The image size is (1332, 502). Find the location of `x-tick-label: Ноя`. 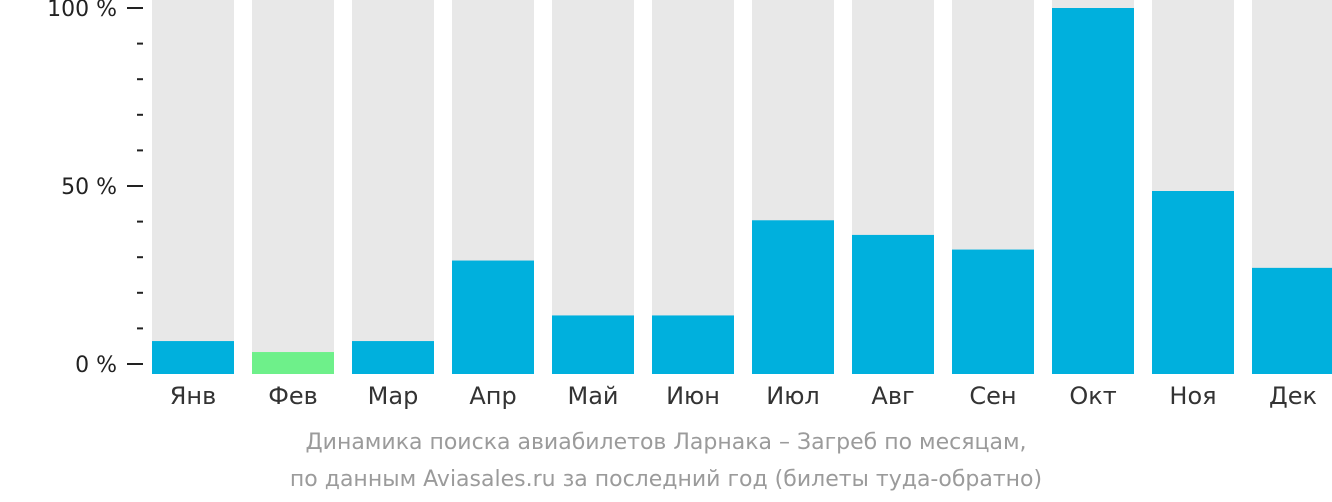

x-tick-label: Ноя is located at coordinates (1192, 396).